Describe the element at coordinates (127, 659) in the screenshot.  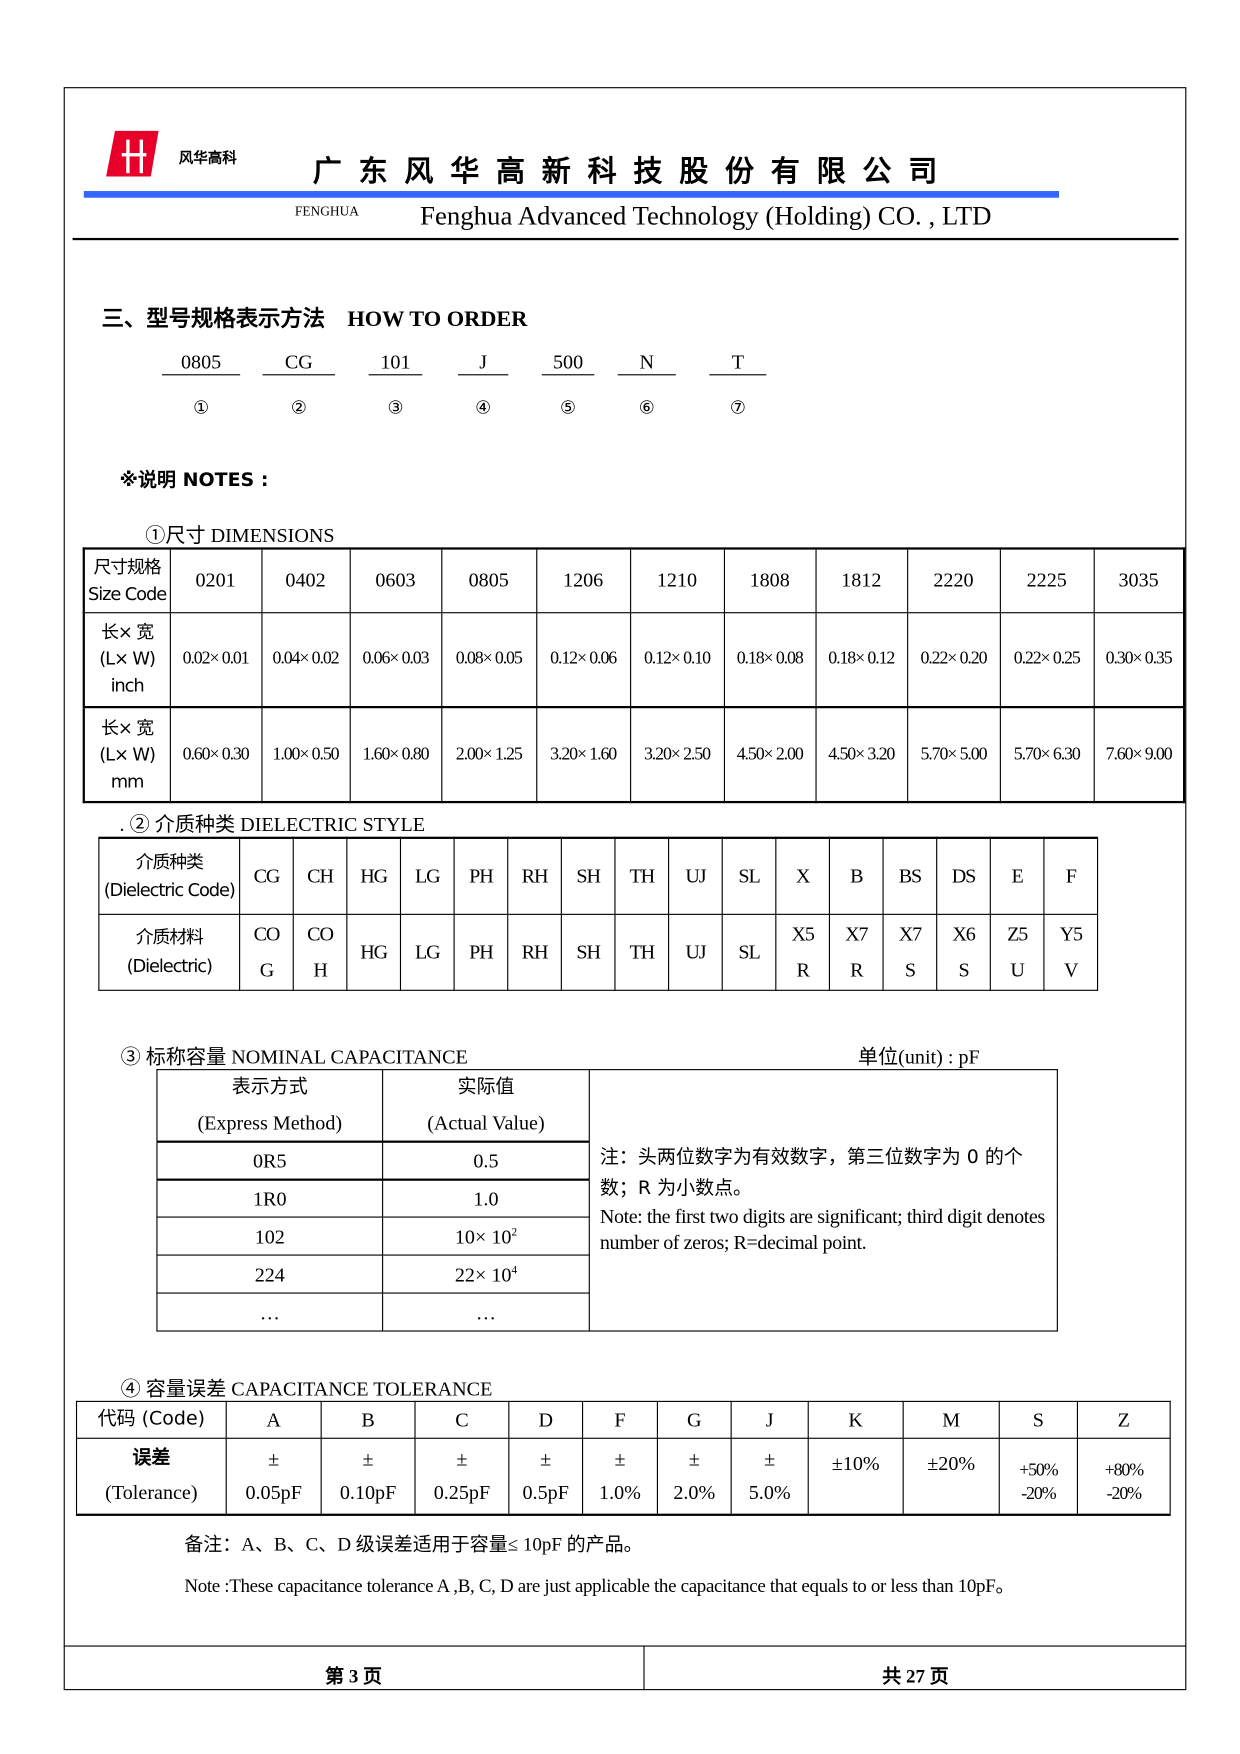
I see `row-header: 长× 宽 (L× W) inch` at that location.